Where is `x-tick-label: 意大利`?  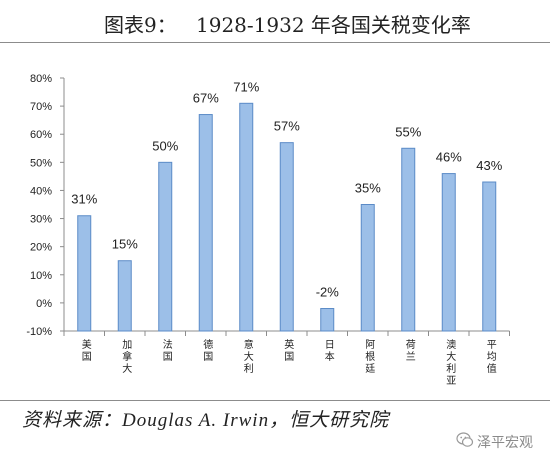 x-tick-label: 意大利 is located at coordinates (247, 357).